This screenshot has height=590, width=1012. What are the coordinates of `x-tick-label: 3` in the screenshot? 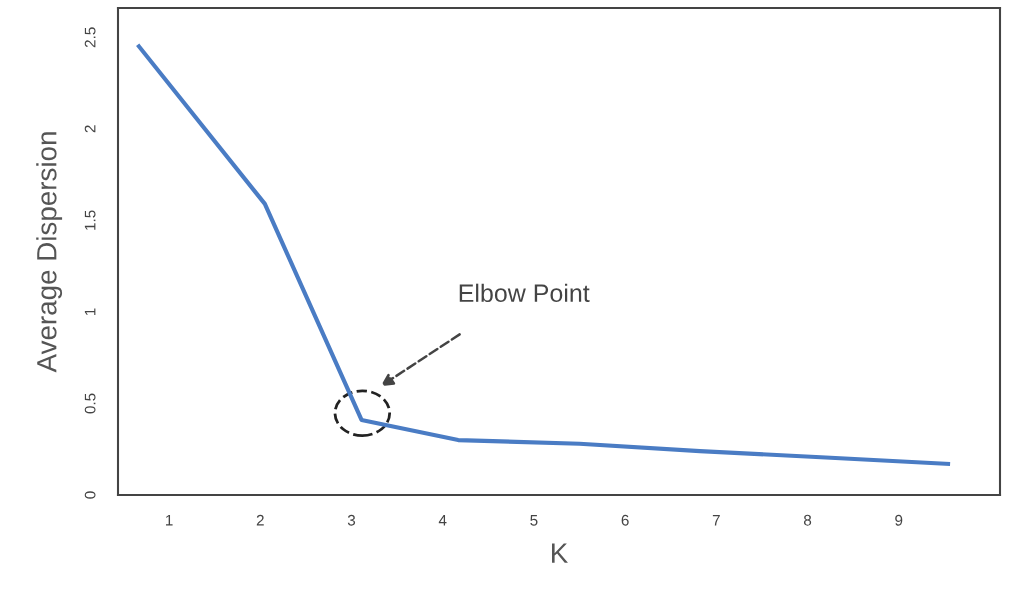 It's located at (351, 520).